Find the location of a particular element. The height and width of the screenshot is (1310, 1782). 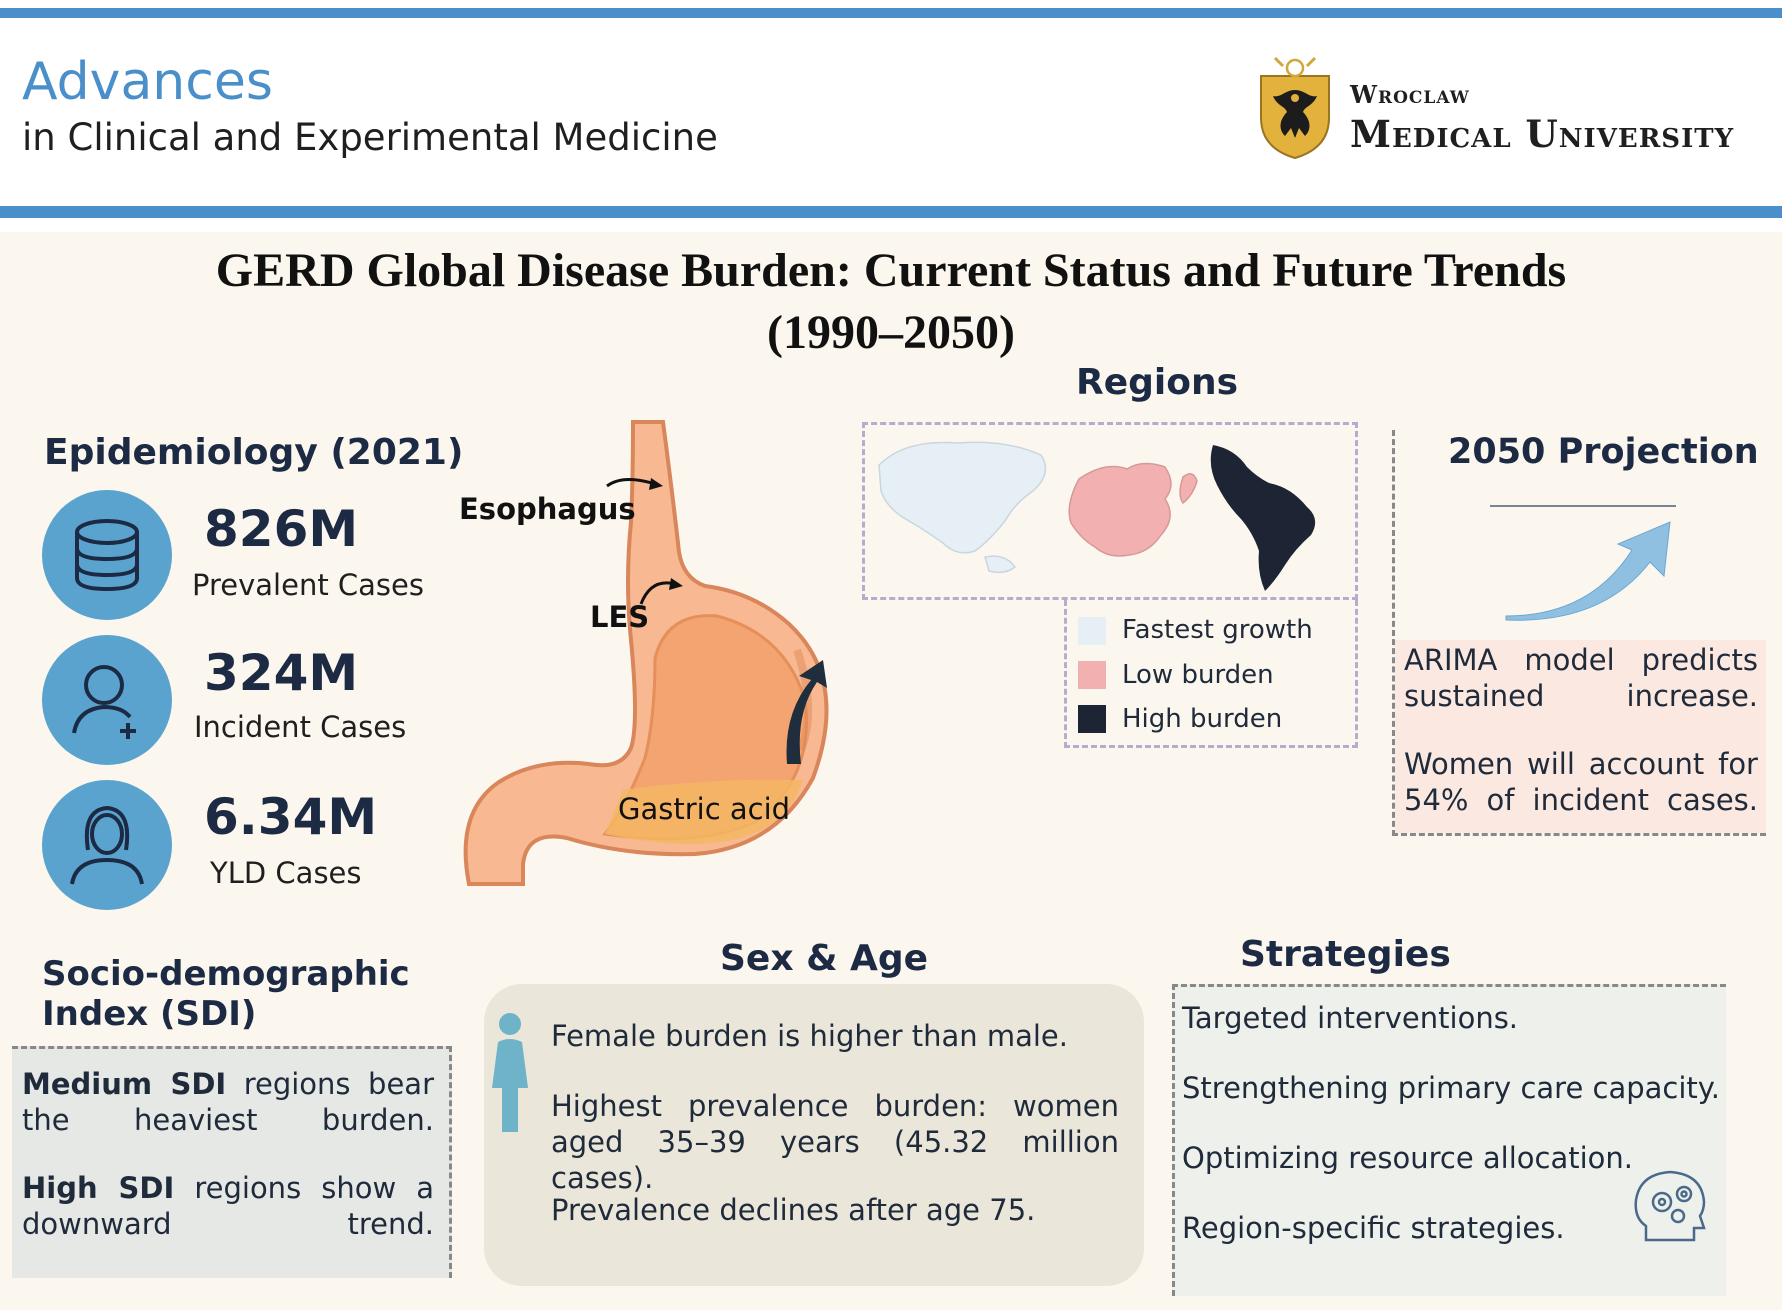

strategy-item-3: Optimizing resource allocation. is located at coordinates (1408, 1158).